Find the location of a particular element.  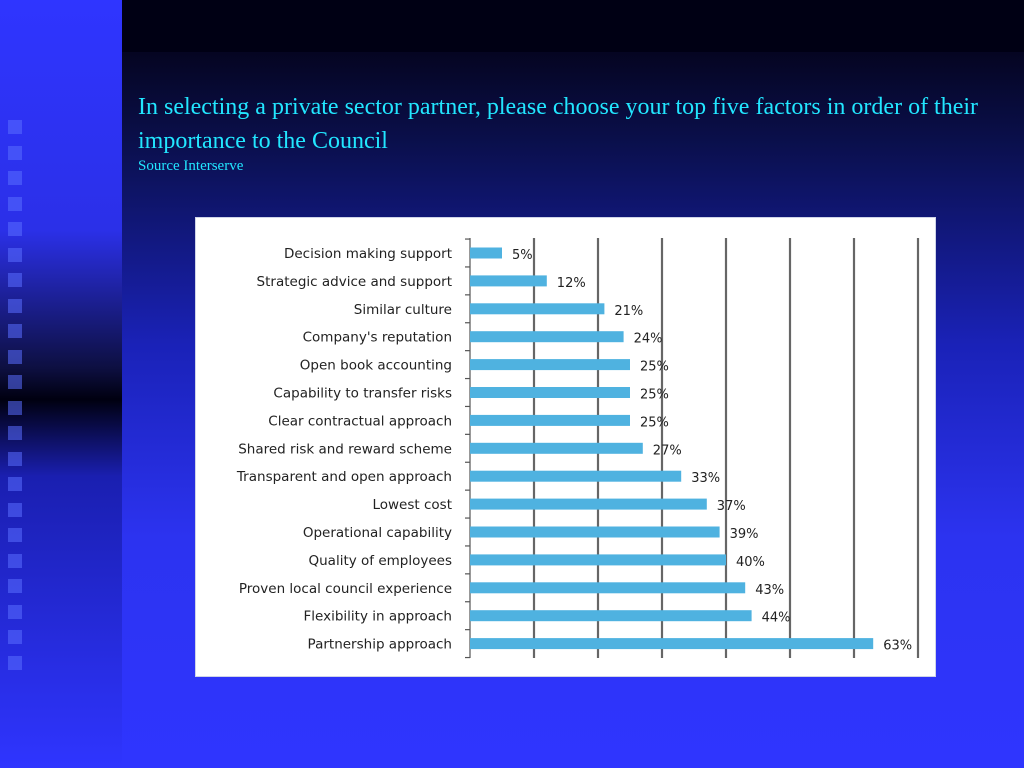

slide-source: Source Interserve is located at coordinates (191, 166).